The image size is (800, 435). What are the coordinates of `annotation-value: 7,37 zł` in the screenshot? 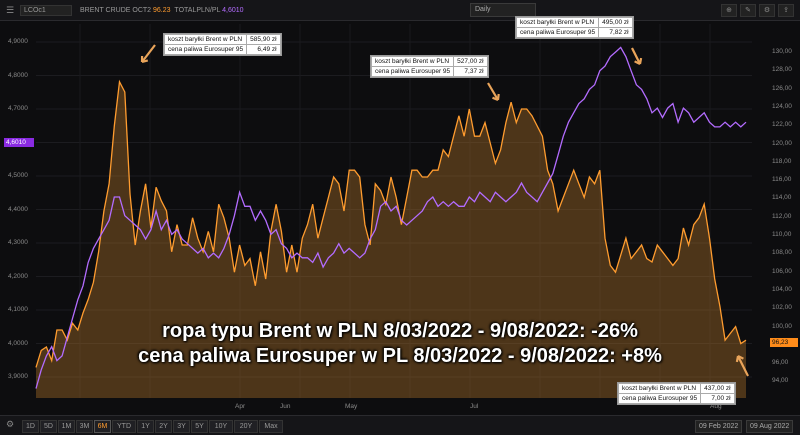 It's located at (470, 72).